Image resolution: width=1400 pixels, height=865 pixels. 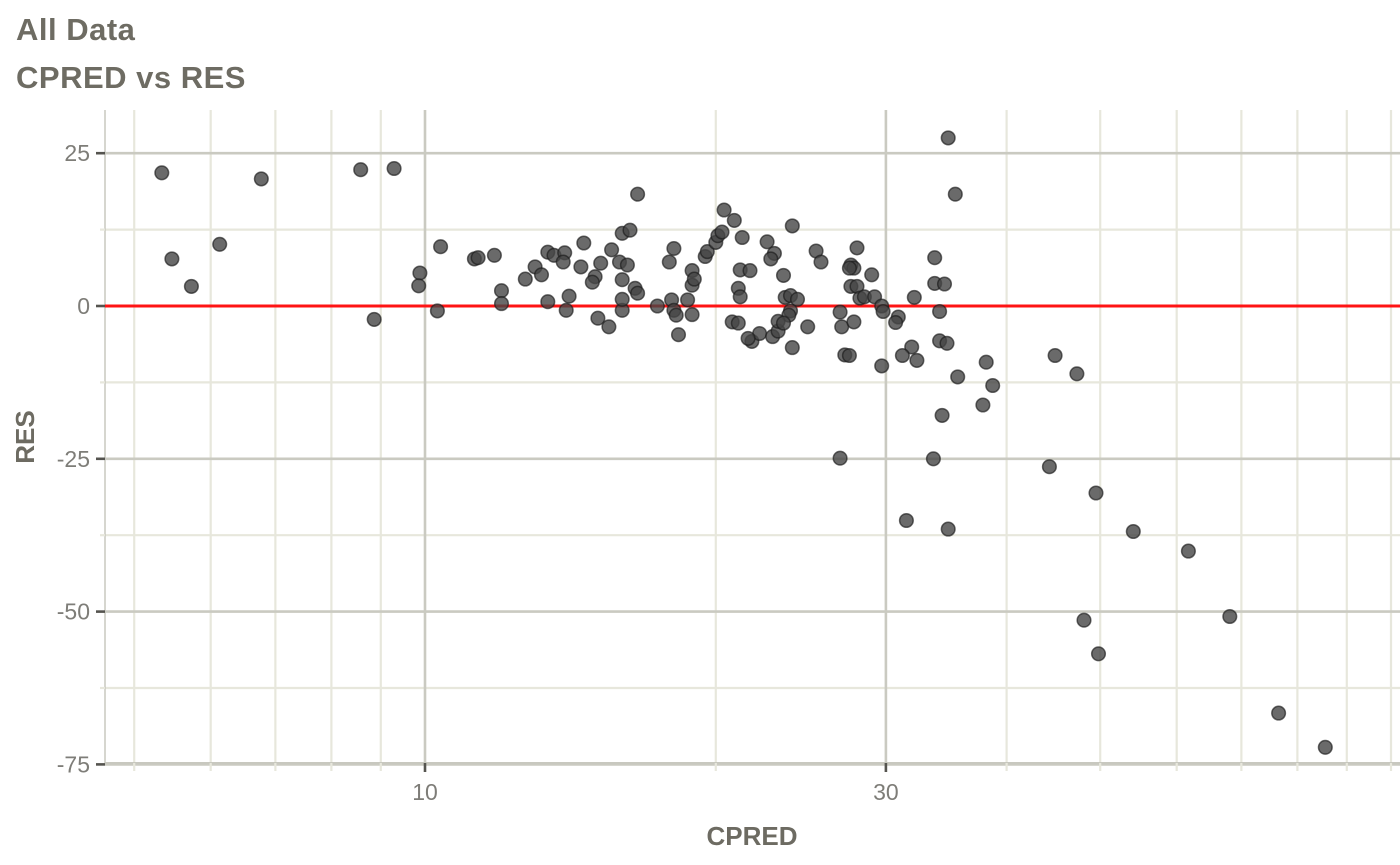 I want to click on x-axis-title: CPRED, so click(x=751, y=836).